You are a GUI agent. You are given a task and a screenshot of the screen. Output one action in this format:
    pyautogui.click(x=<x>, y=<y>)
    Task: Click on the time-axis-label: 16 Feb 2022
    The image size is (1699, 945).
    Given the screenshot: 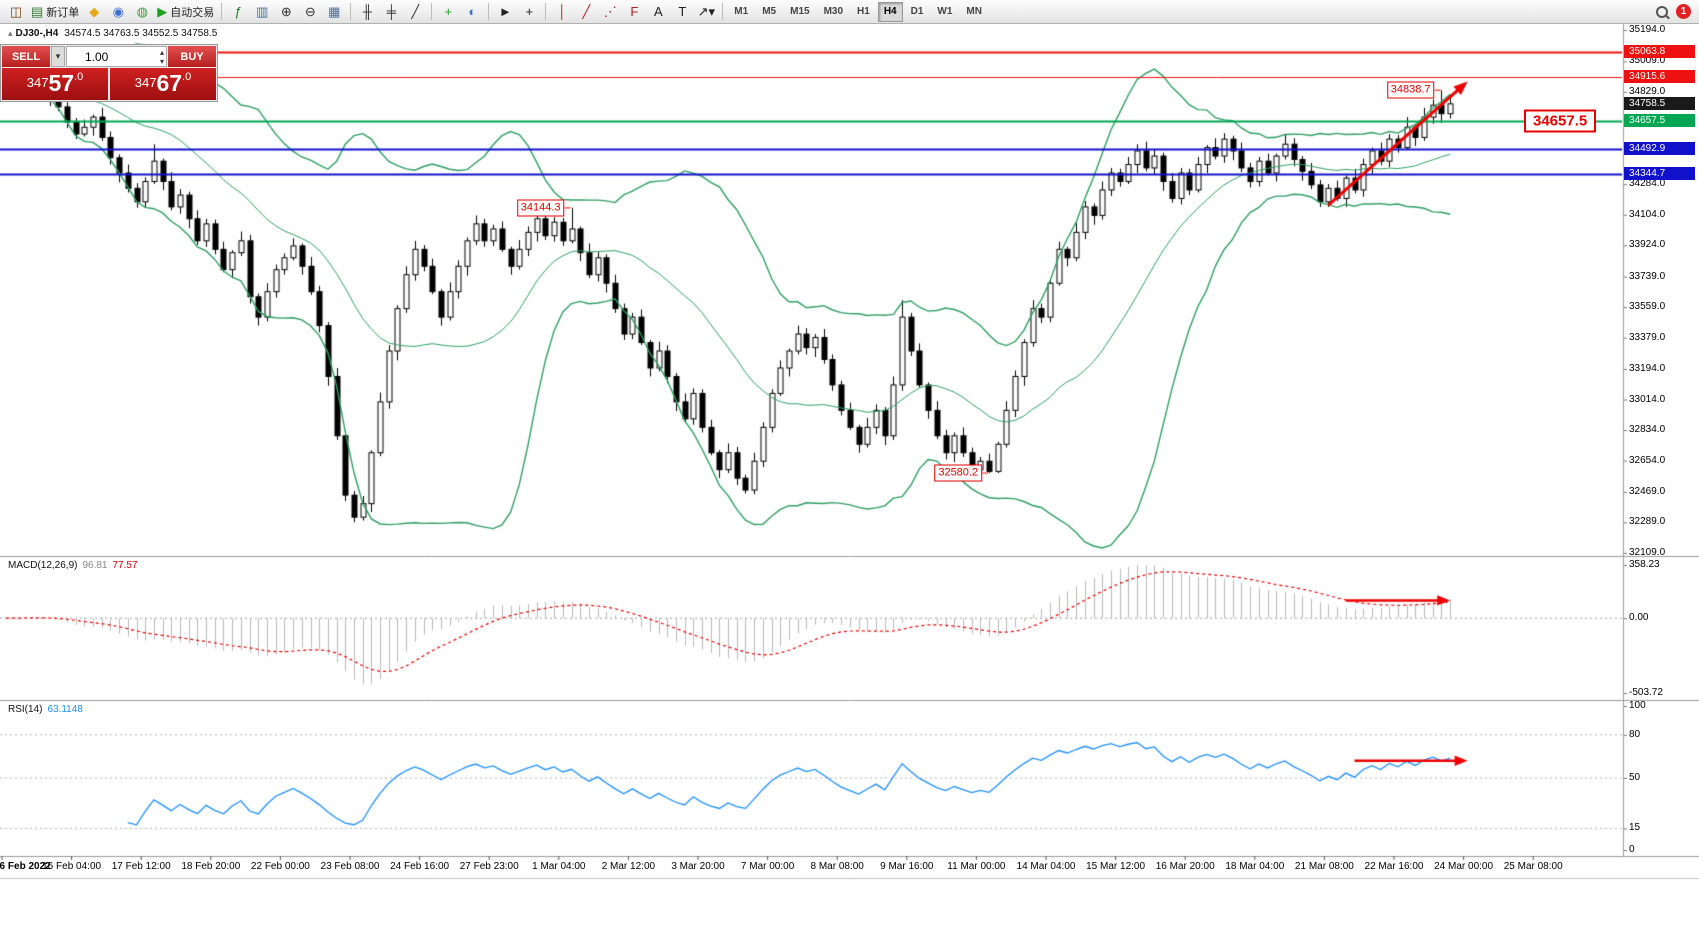 What is the action you would take?
    pyautogui.click(x=25, y=866)
    